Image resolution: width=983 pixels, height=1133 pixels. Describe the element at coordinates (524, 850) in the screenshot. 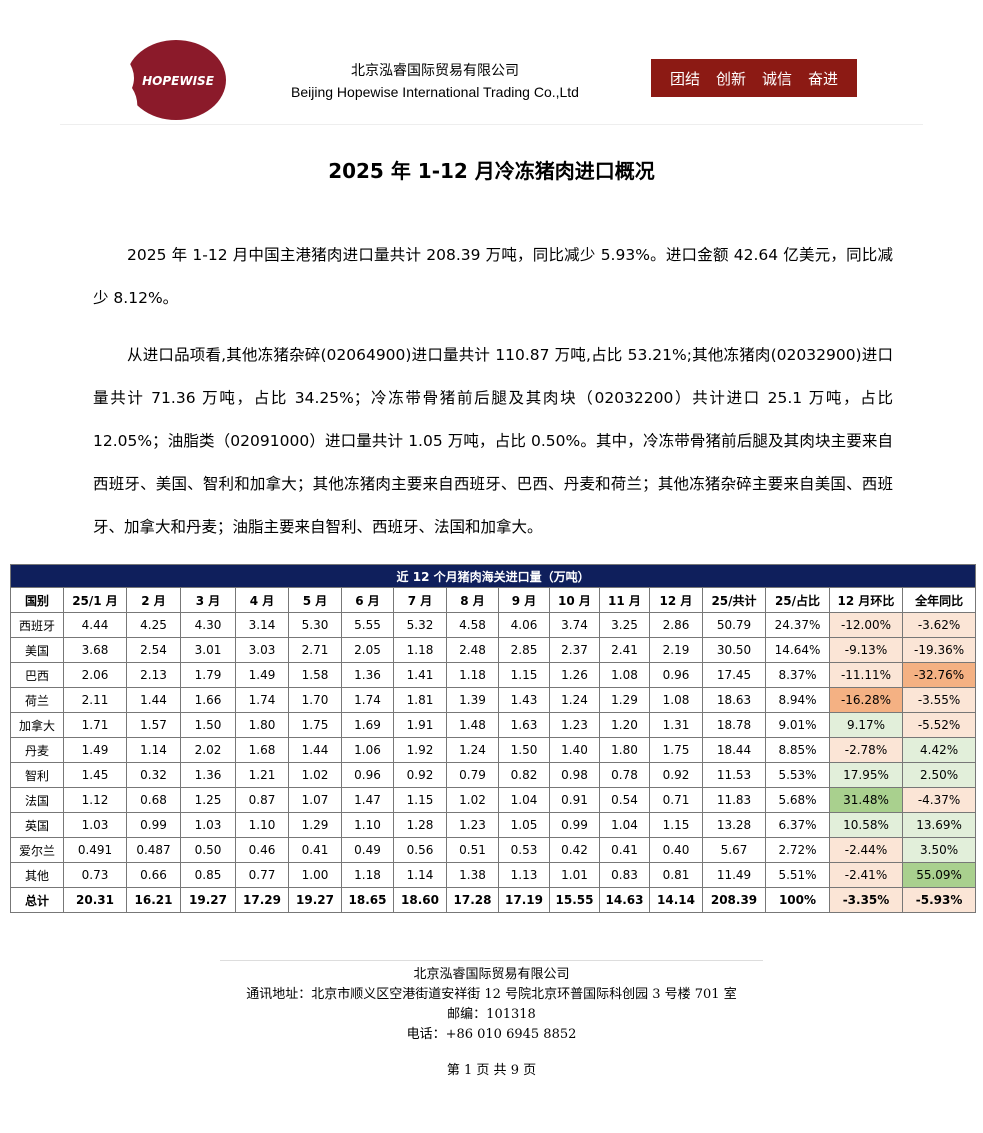

I see `value-cell: 0.53` at that location.